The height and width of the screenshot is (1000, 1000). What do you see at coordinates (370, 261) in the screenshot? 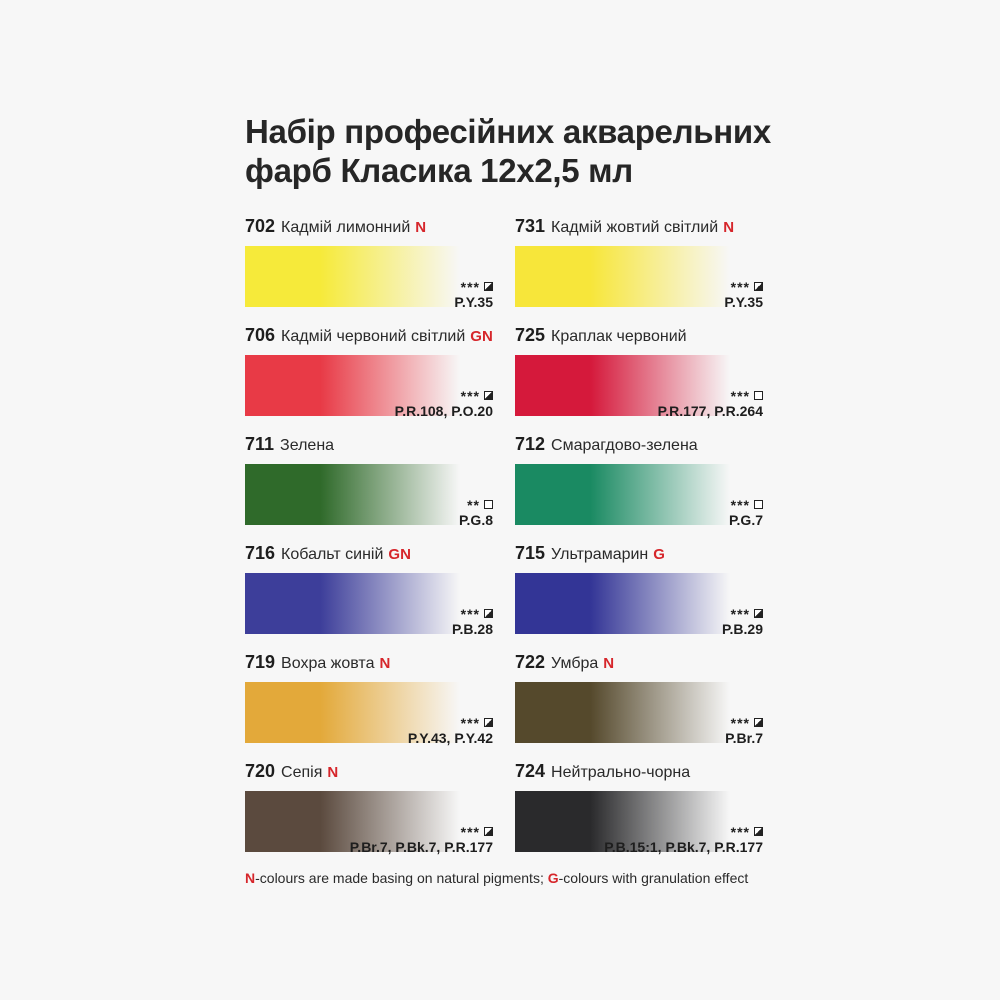
I see `paint-item: 702 Кадмій лимонний N *** P.Y.35` at bounding box center [370, 261].